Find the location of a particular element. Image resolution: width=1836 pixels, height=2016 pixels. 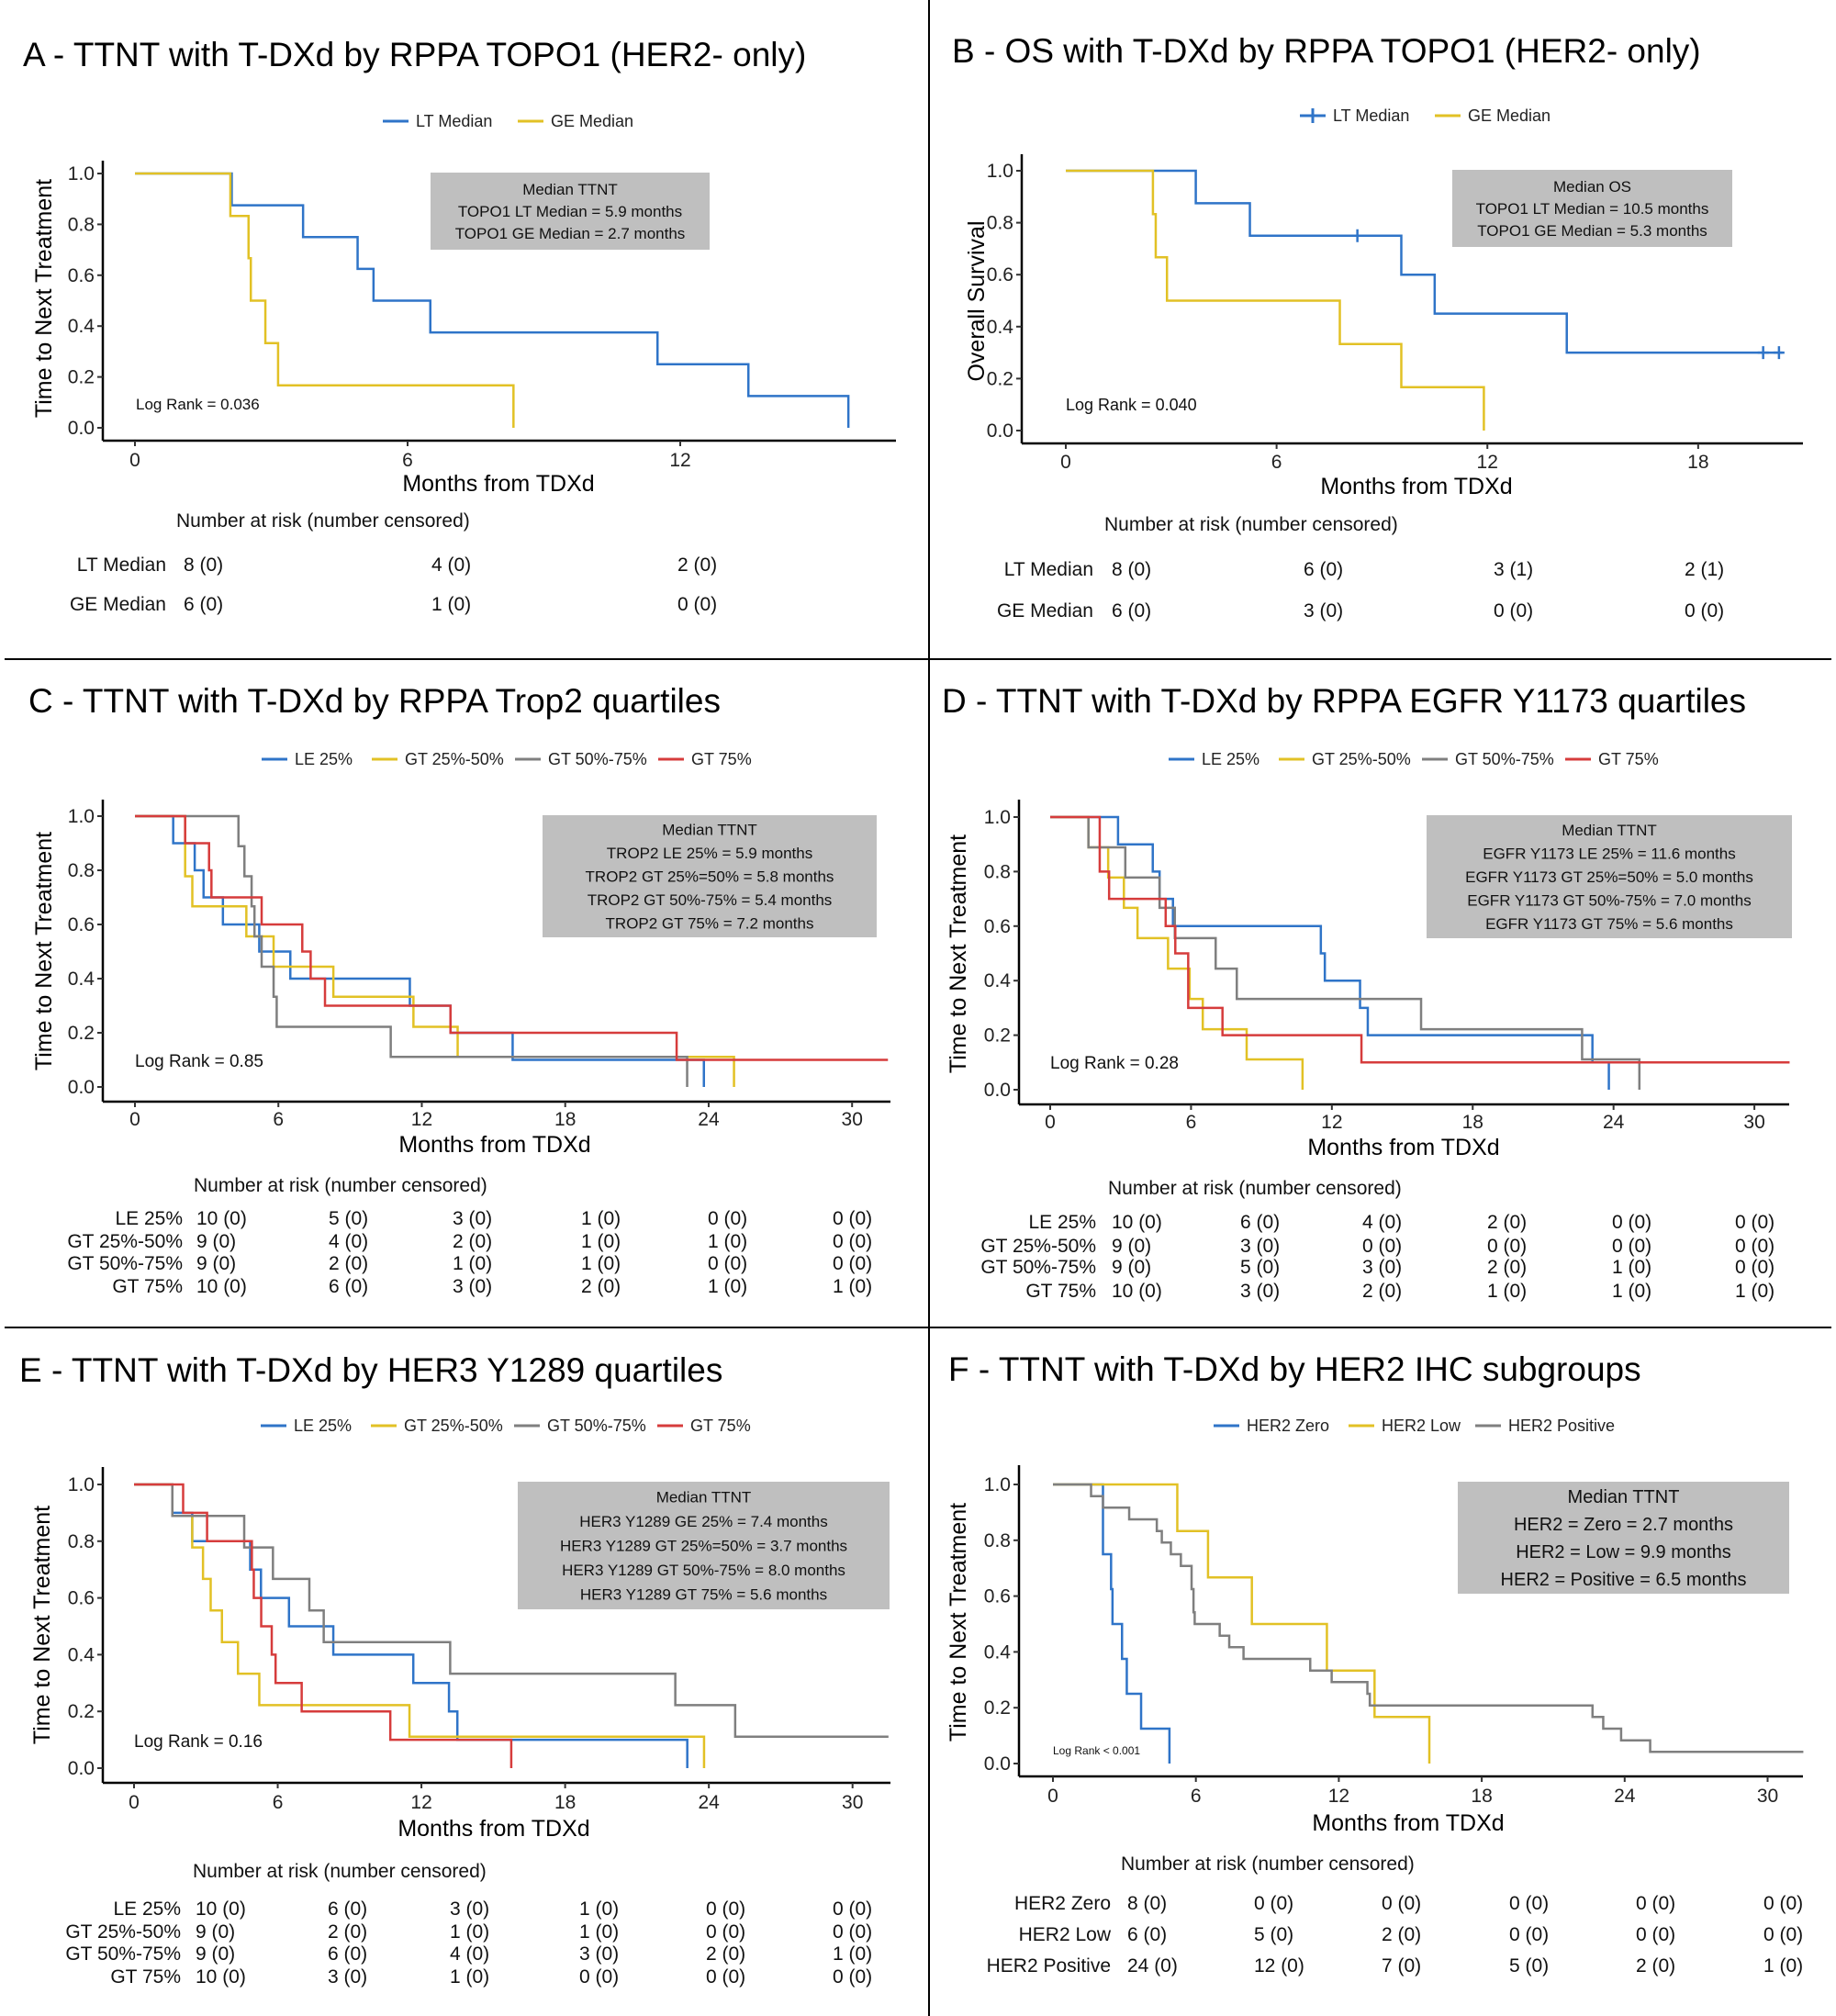

risk-row-label: HER2 Positive is located at coordinates (1049, 1966).